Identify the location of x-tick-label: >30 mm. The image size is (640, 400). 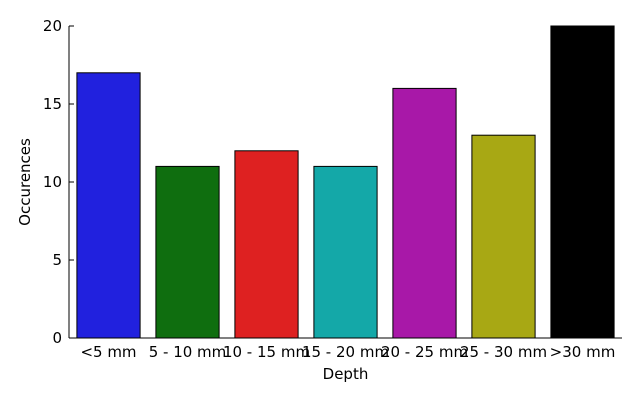
(583, 352).